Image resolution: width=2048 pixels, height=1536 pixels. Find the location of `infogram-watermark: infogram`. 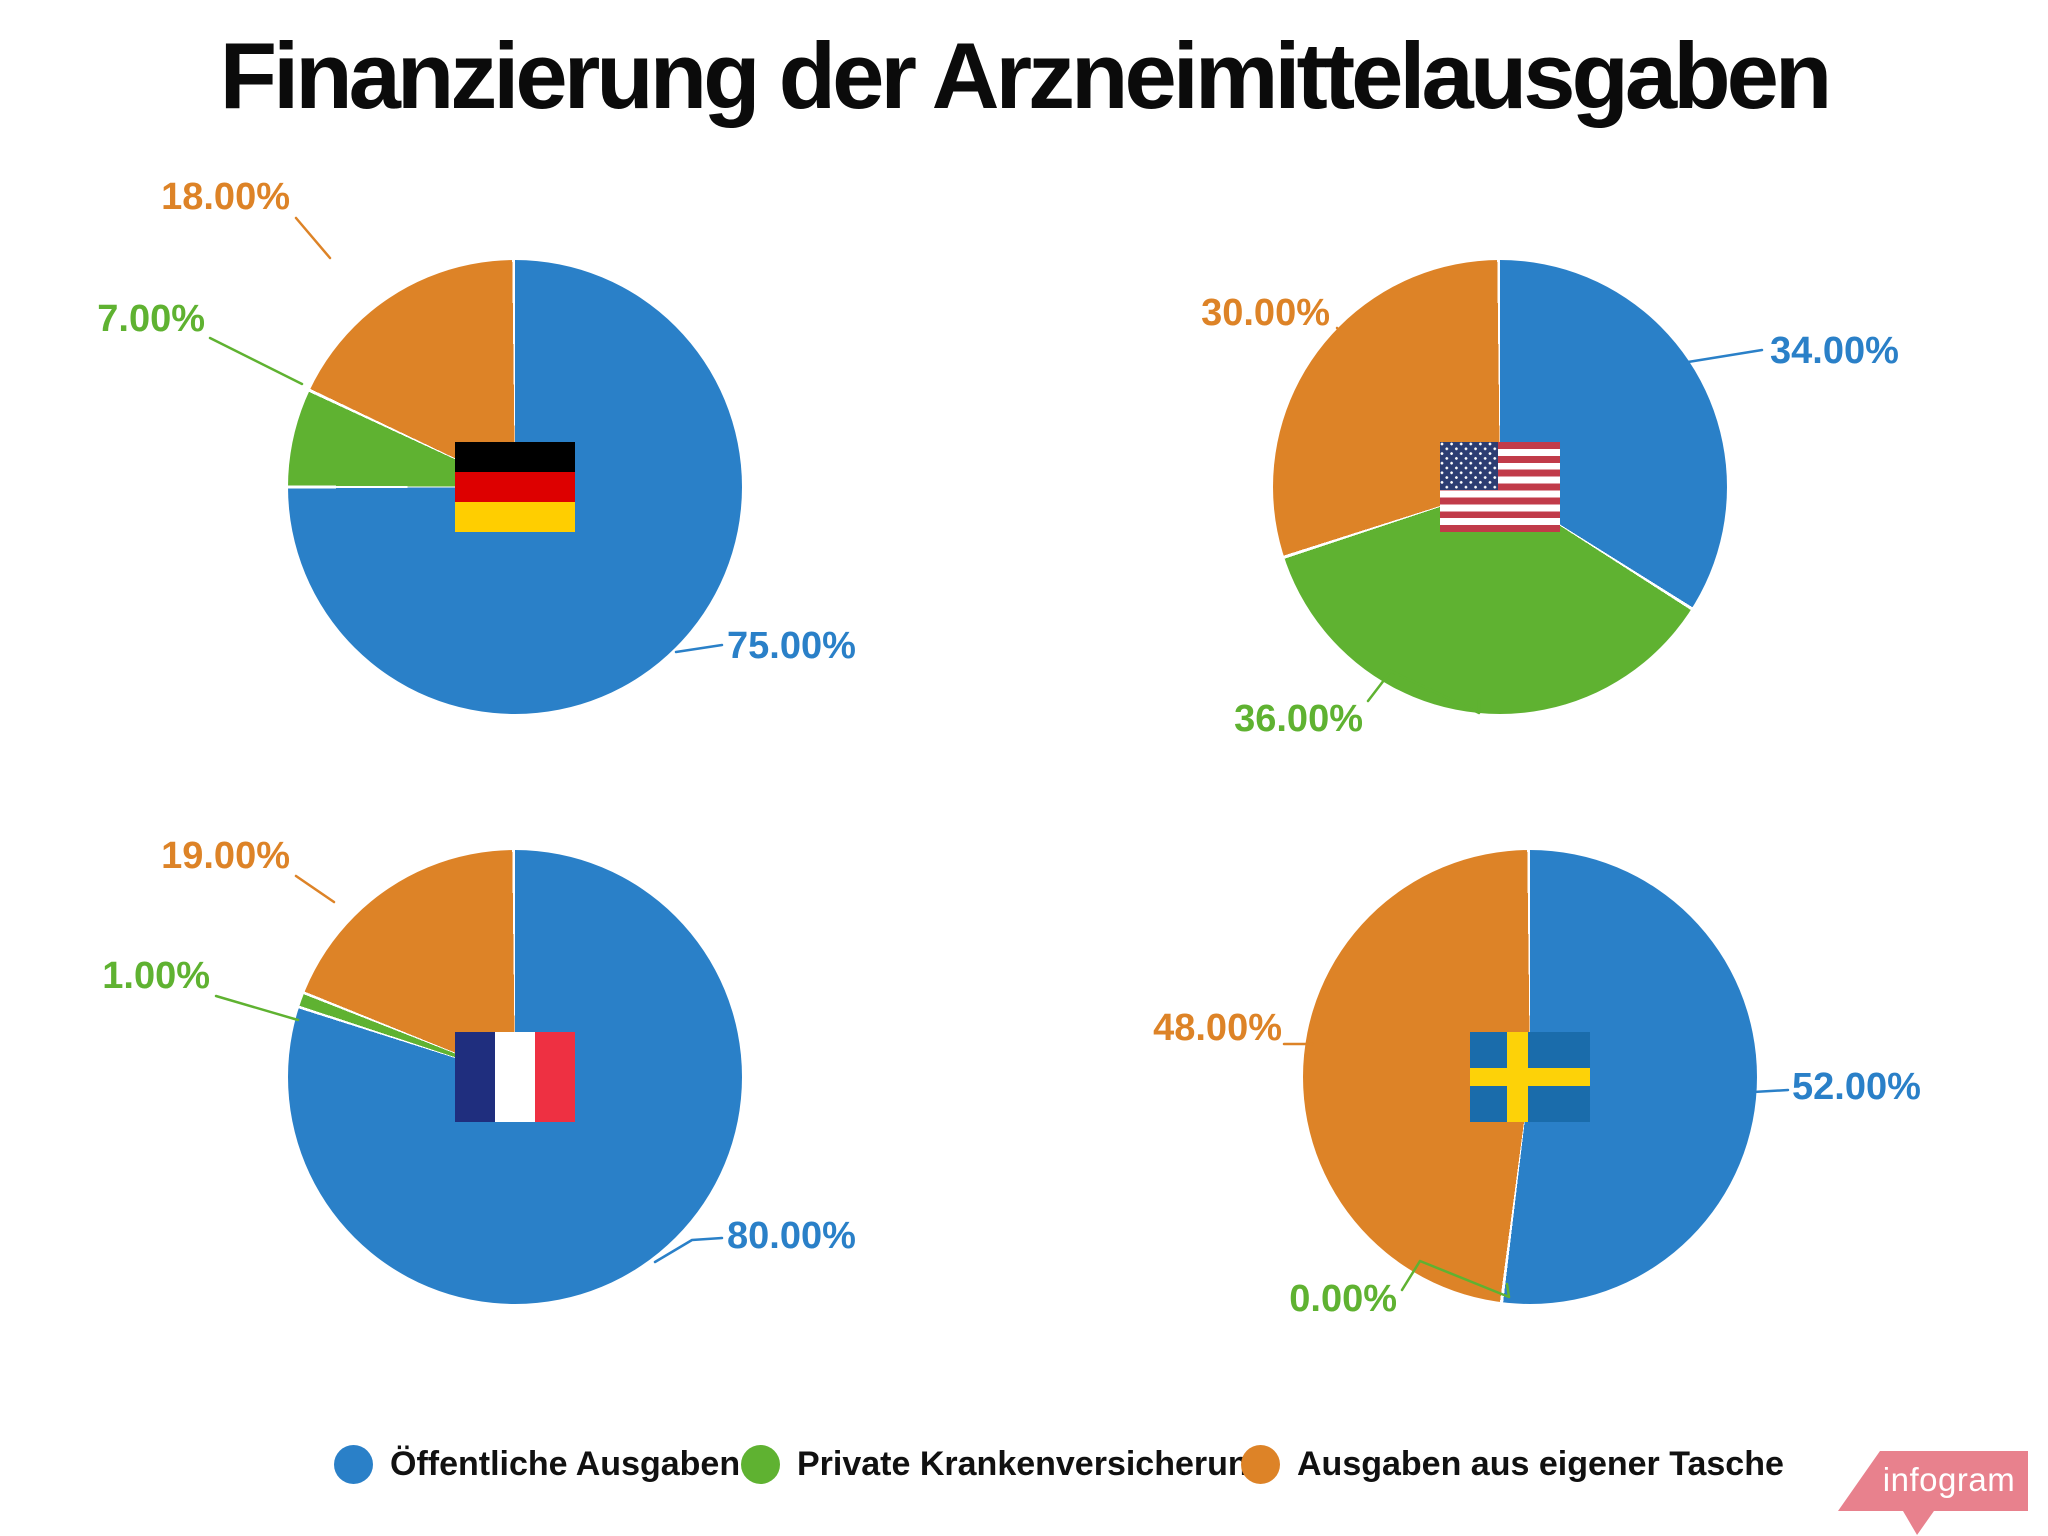

infogram-watermark: infogram is located at coordinates (1933, 1493).